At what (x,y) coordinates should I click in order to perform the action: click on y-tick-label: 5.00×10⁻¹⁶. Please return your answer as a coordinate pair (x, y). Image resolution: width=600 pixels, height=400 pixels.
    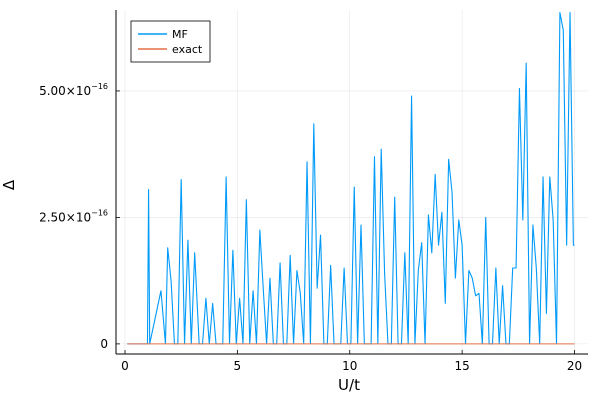
    Looking at the image, I should click on (73, 90).